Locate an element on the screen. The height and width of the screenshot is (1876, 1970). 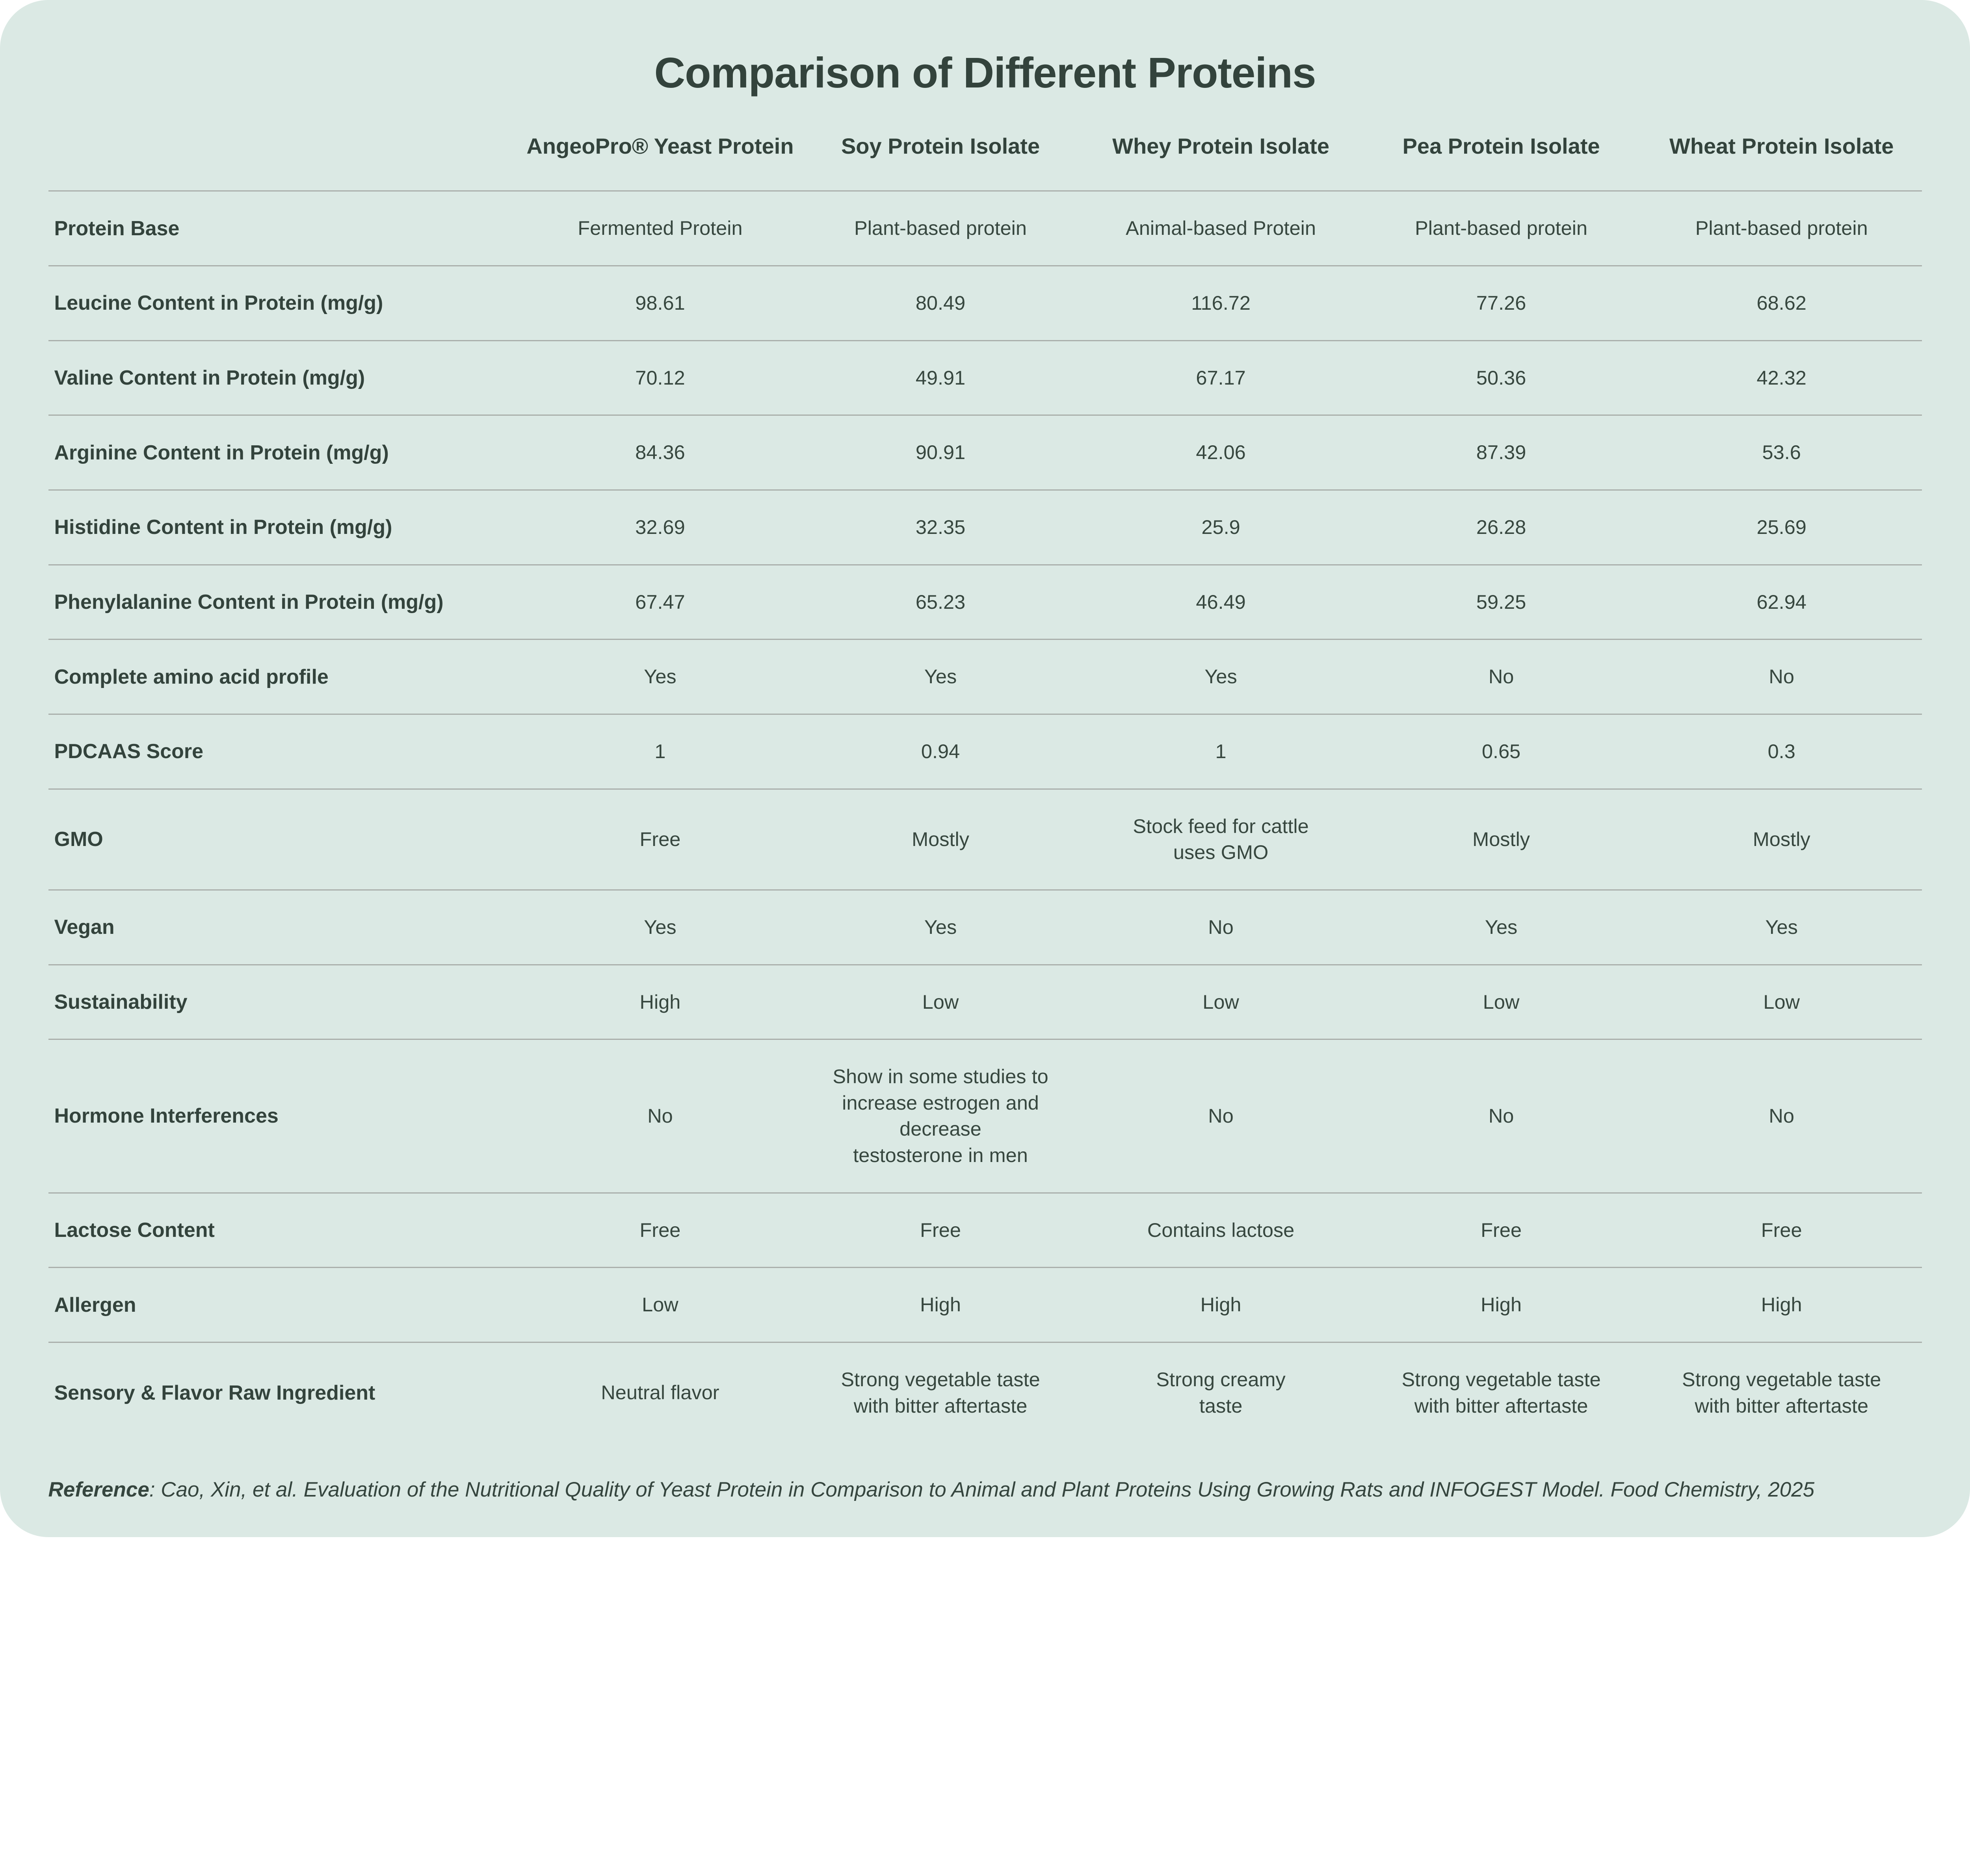
table-cell: 70.12 is located at coordinates (660, 378).